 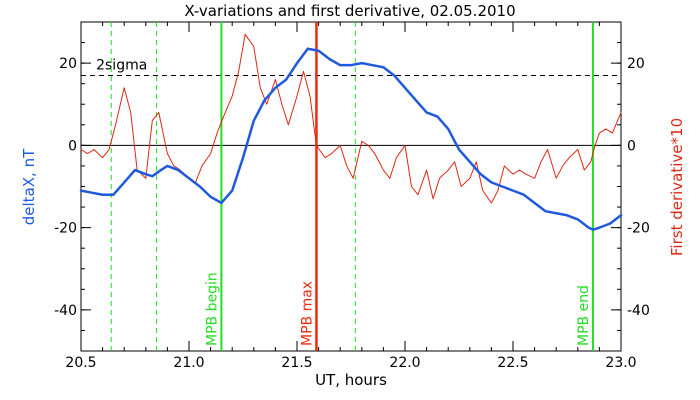 I want to click on y-axis-left-ticks: -40 -20 0 20, so click(x=72, y=186).